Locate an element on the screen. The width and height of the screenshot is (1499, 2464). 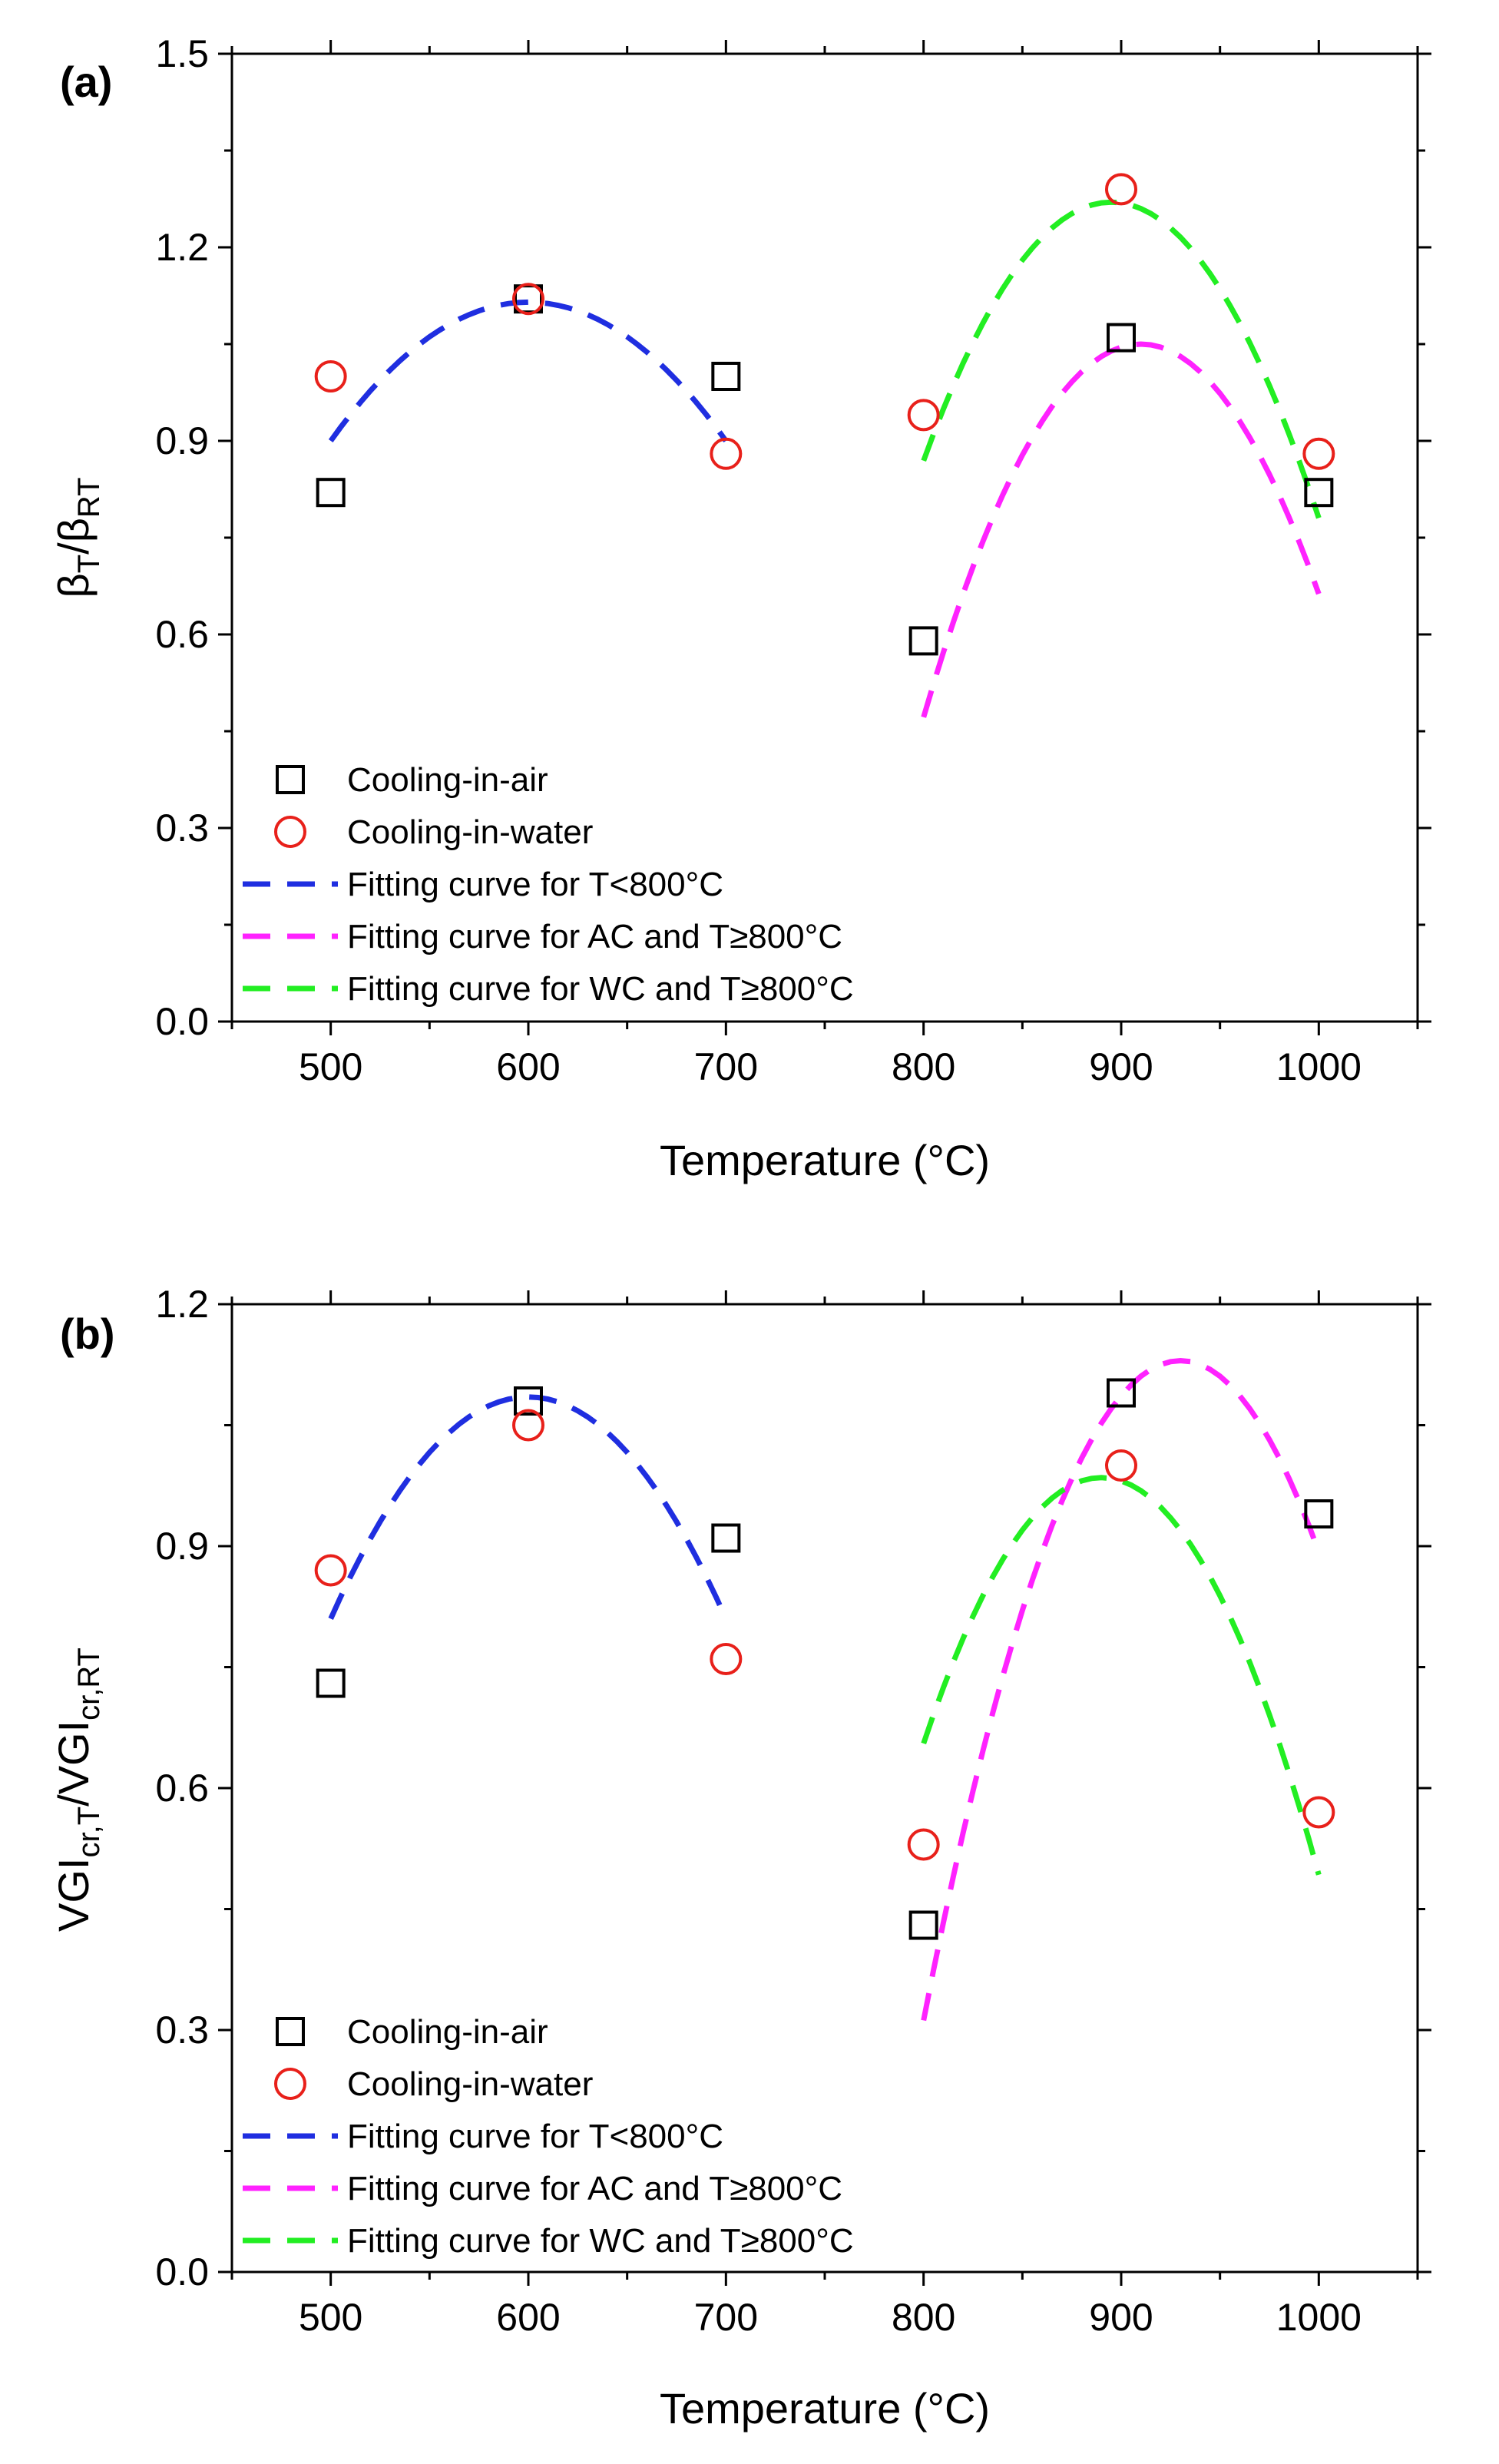
y-axis-label-base2: VGI is located at coordinates (74, 1757).